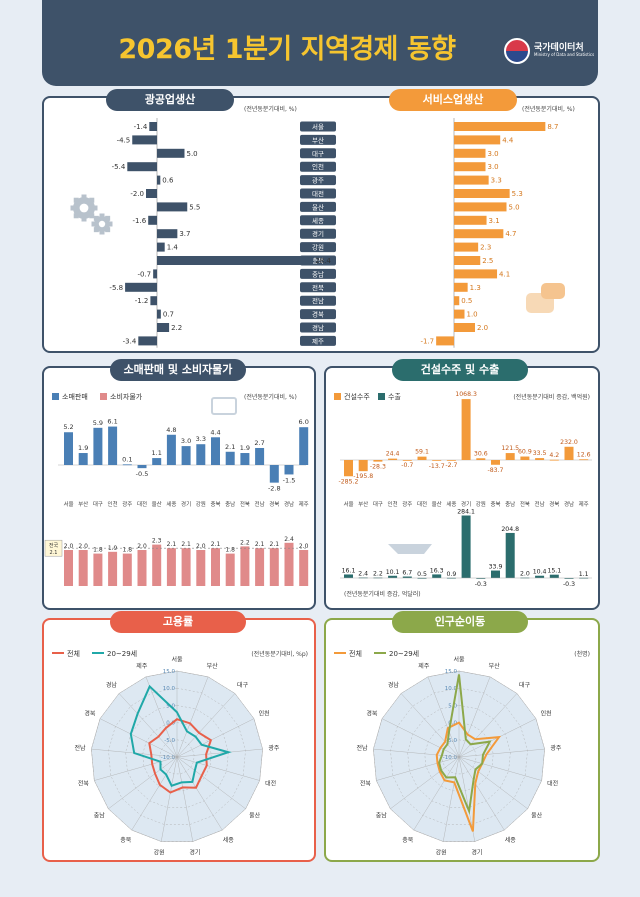 The height and width of the screenshot is (897, 640). What do you see at coordinates (584, 454) in the screenshot?
I see `construction-value: 12.6` at bounding box center [584, 454].